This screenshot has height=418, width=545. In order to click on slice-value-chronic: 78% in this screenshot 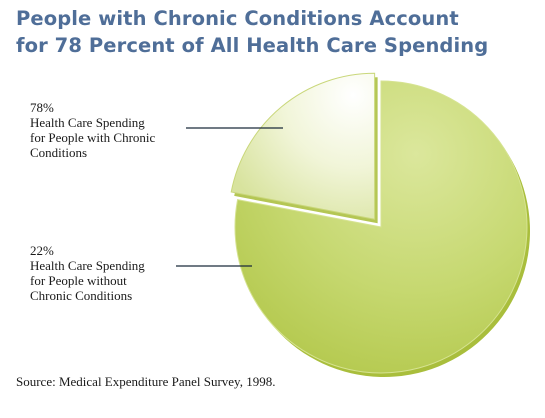, I will do `click(42, 107)`.